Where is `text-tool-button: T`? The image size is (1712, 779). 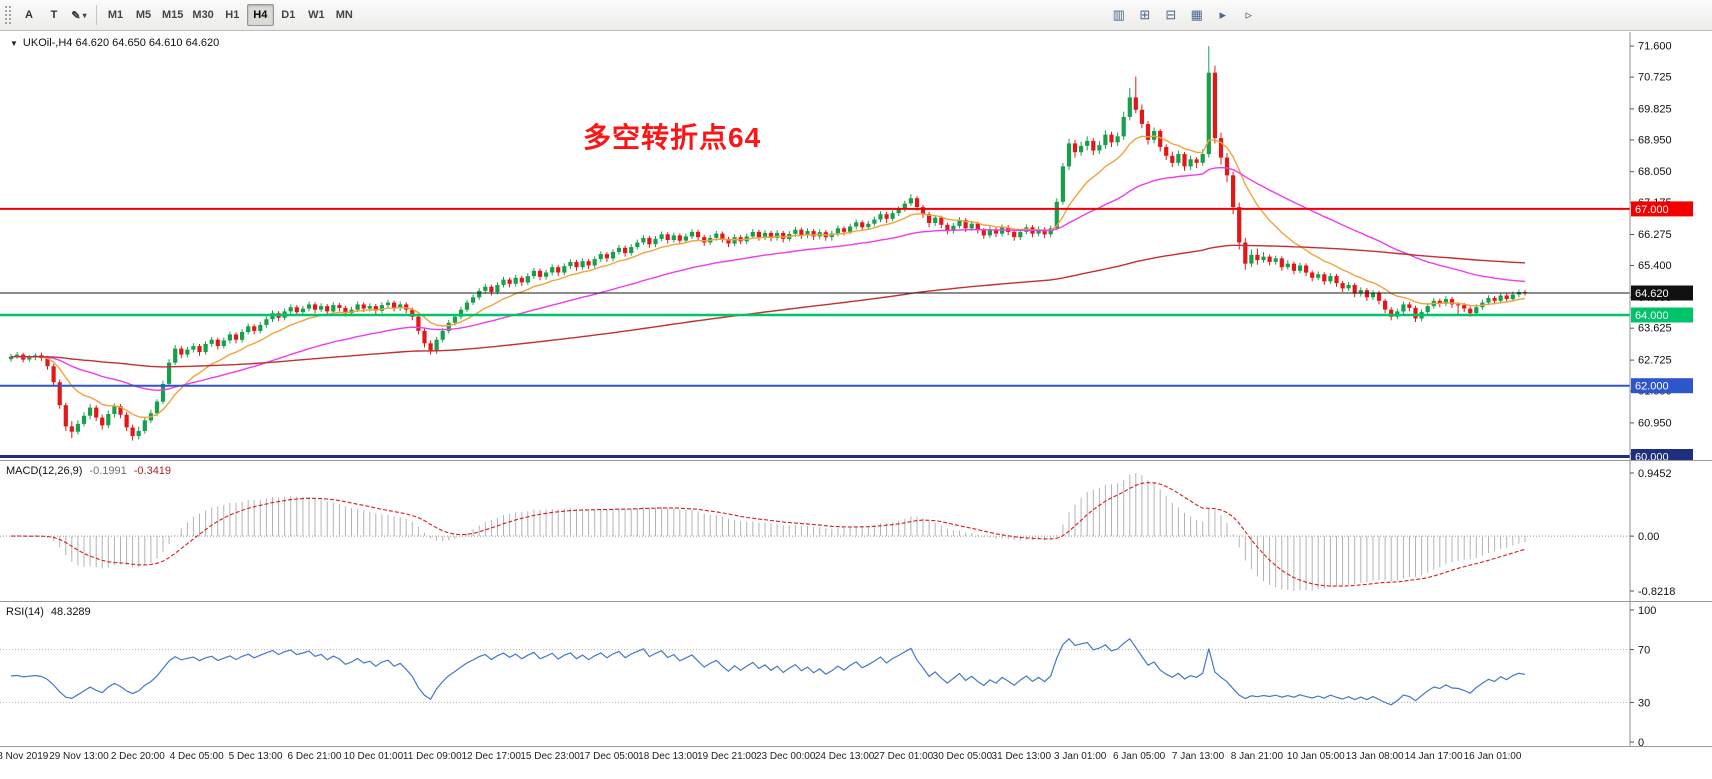
text-tool-button: T is located at coordinates (54, 15).